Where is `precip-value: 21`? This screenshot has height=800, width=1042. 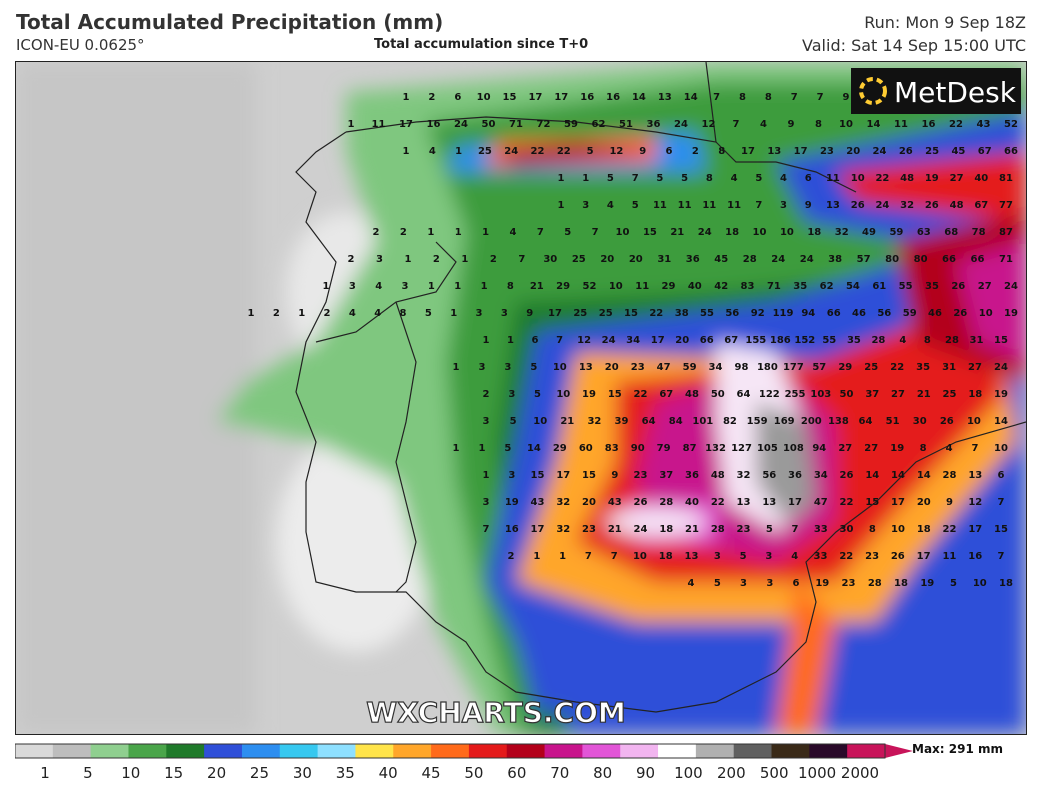 precip-value: 21 is located at coordinates (692, 529).